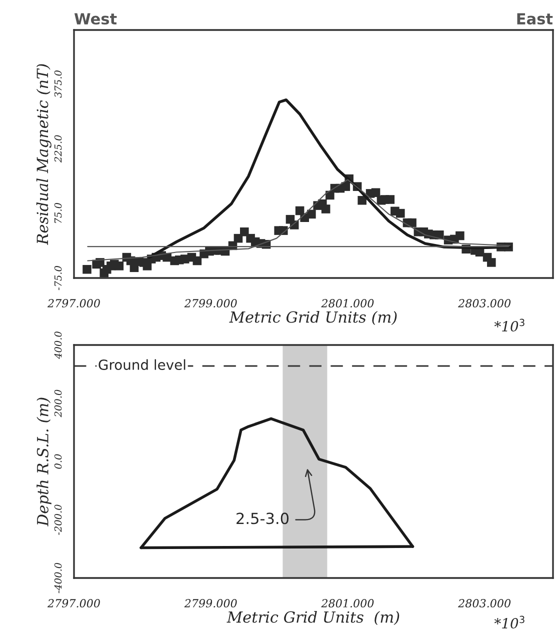 The image size is (556, 635). Describe the element at coordinates (142, 364) in the screenshot. I see `ref-line-label: Ground level` at that location.